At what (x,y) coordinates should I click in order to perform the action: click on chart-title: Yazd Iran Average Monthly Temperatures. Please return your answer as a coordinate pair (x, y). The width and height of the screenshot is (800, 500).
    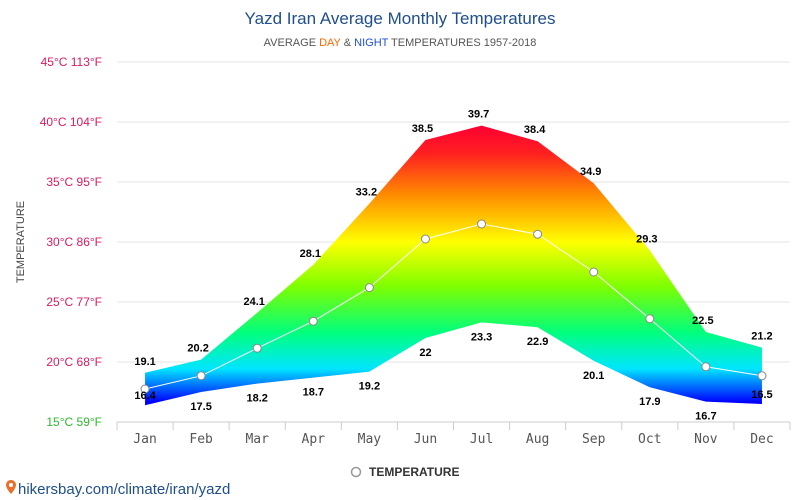
    Looking at the image, I should click on (400, 18).